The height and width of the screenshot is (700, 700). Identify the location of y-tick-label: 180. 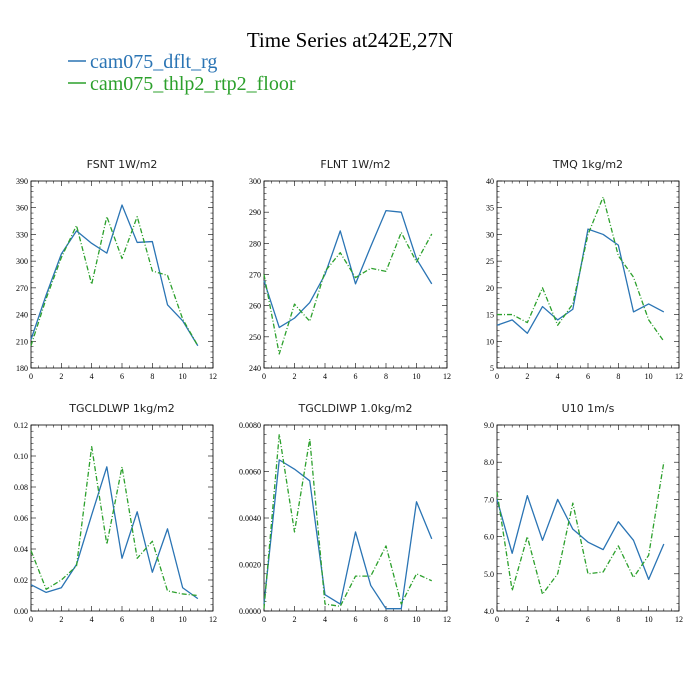
(22, 368).